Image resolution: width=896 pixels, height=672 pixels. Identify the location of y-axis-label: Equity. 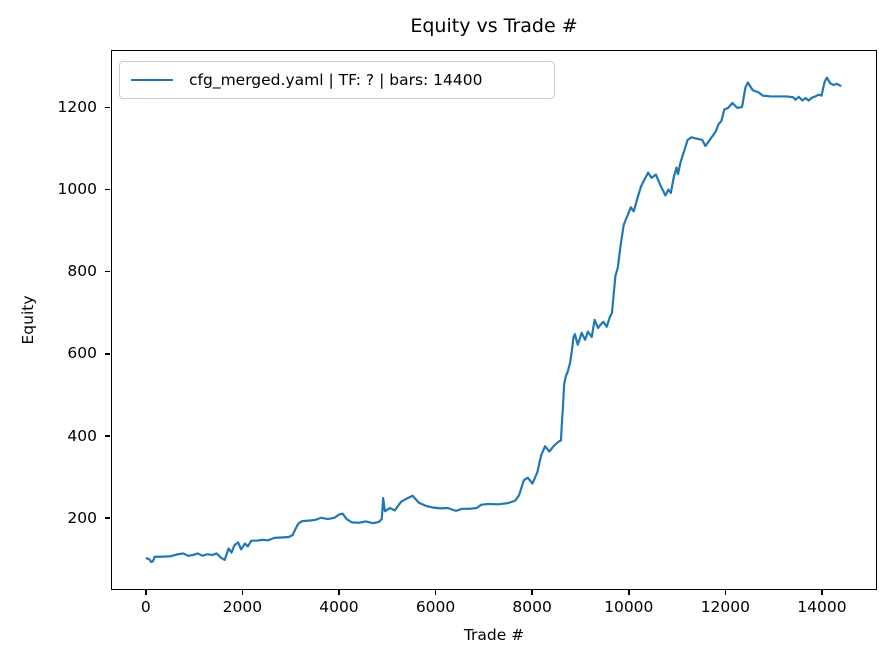
(28, 320).